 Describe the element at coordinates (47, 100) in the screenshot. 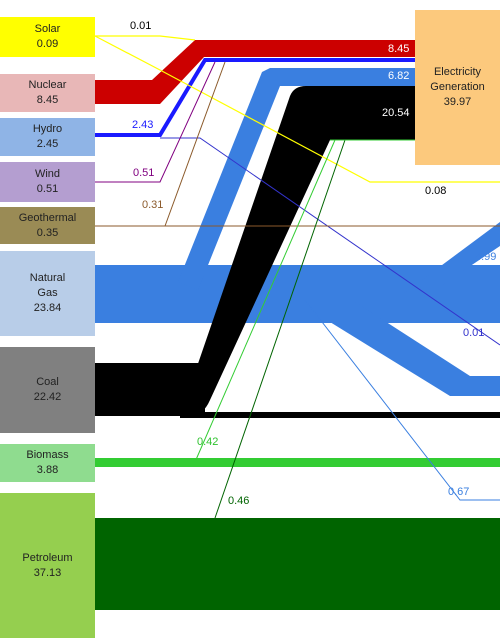

I see `node-nuclear-value: 8.45` at that location.